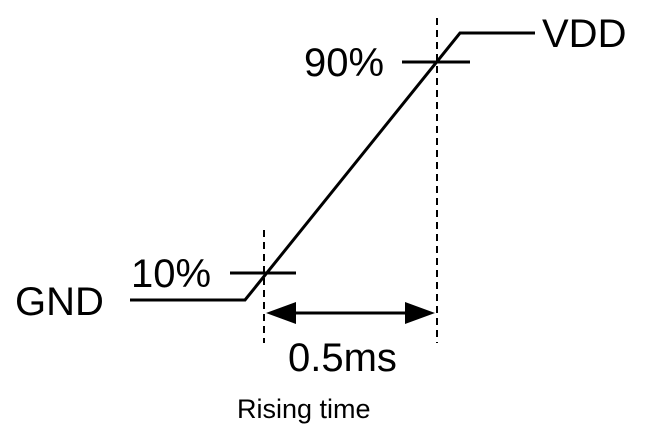 This screenshot has width=652, height=429. What do you see at coordinates (344, 63) in the screenshot?
I see `upper-threshold-label: 90%` at bounding box center [344, 63].